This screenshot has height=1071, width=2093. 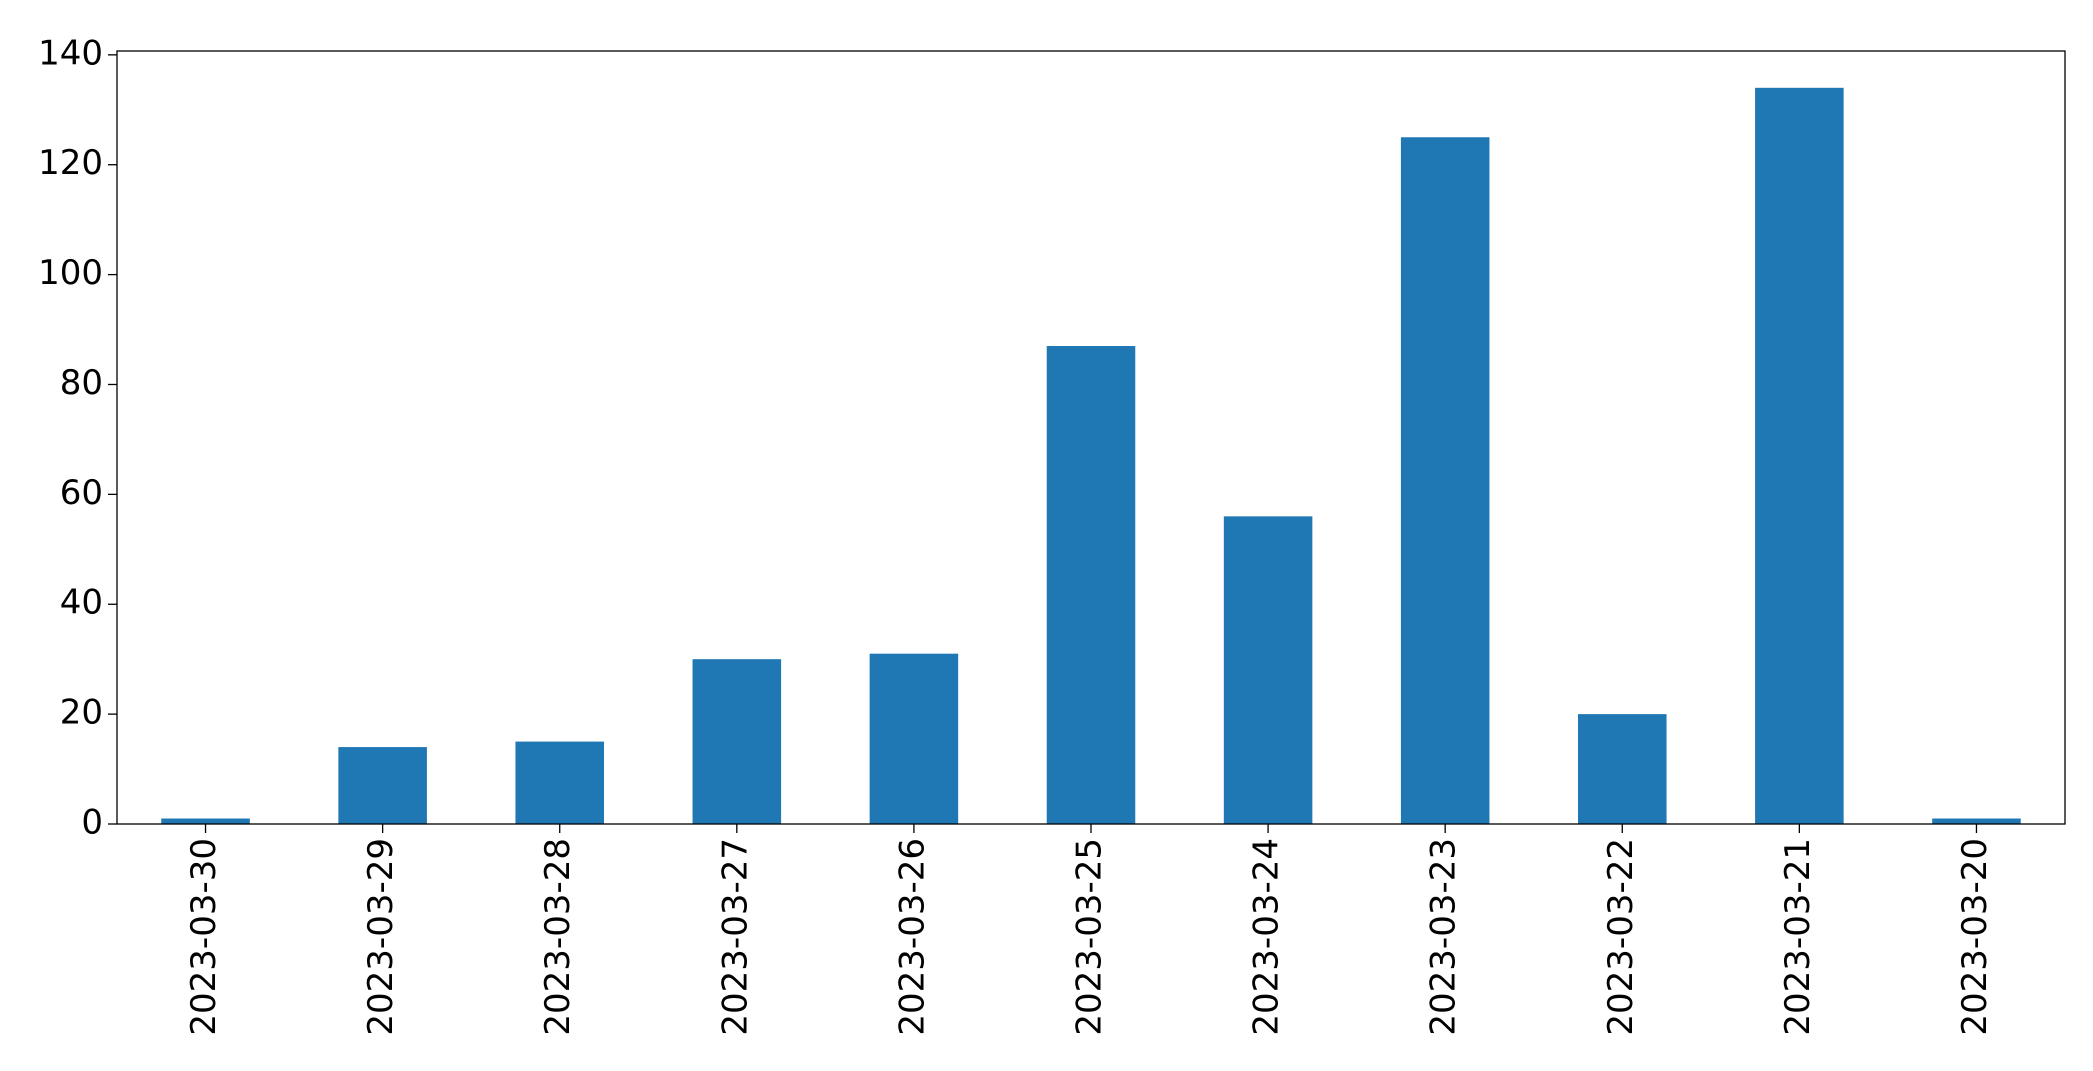 I want to click on x-tick-label: 2023-03-28, so click(x=558, y=937).